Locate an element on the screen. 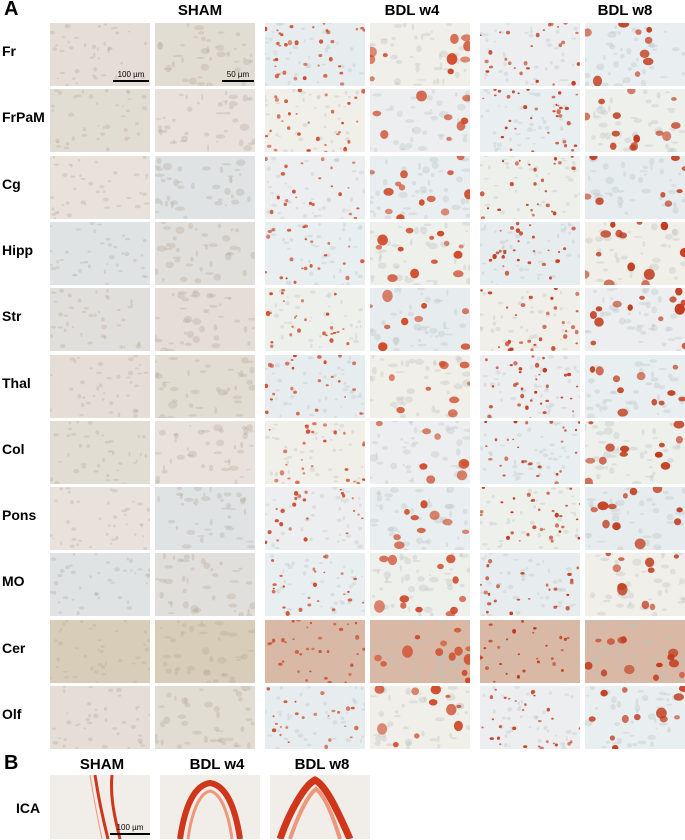 The image size is (685, 840). micrograph-cer-bdl-w4-low-mag is located at coordinates (315, 651).